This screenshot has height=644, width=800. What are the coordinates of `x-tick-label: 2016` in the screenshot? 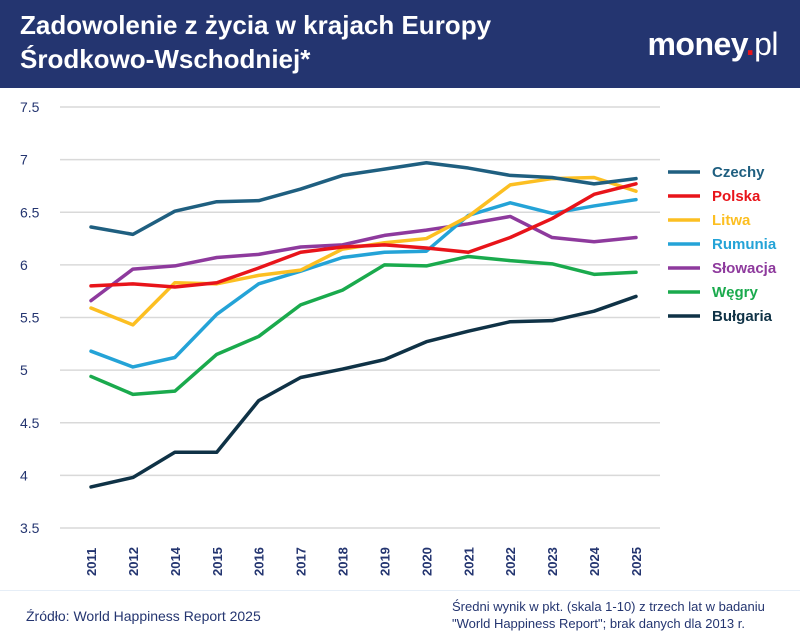 It's located at (259, 561).